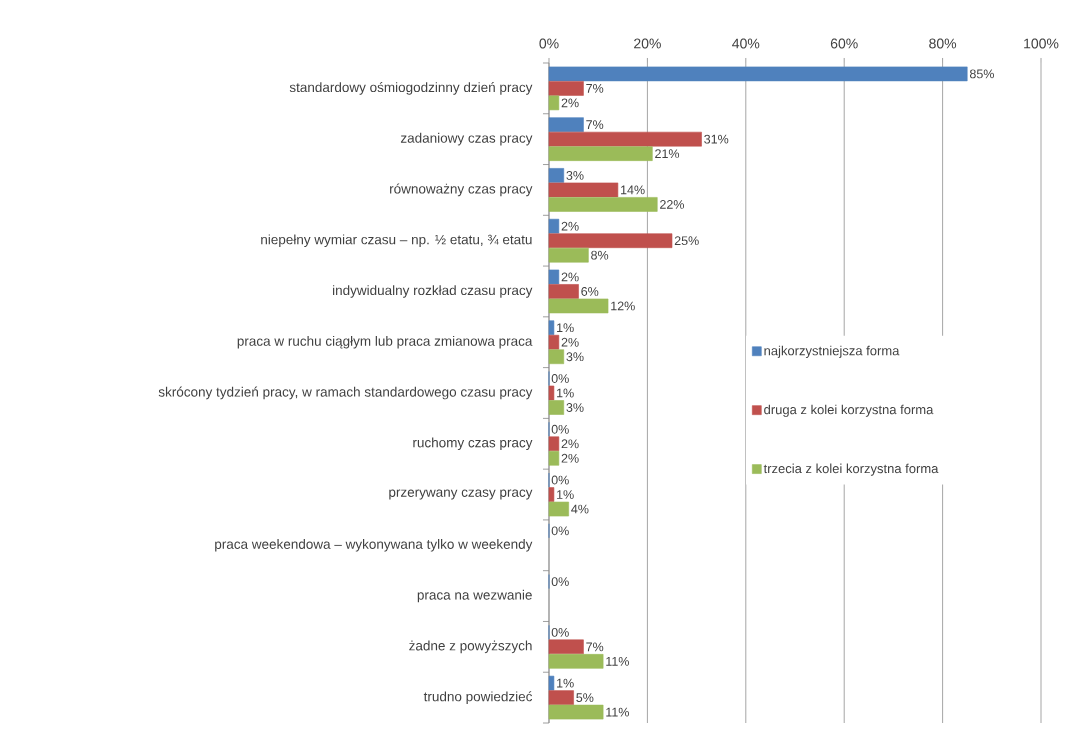 This screenshot has height=740, width=1066. What do you see at coordinates (374, 545) in the screenshot?
I see `y-tick-label: praca weekendowa – wykonywana tylko w weekendy` at bounding box center [374, 545].